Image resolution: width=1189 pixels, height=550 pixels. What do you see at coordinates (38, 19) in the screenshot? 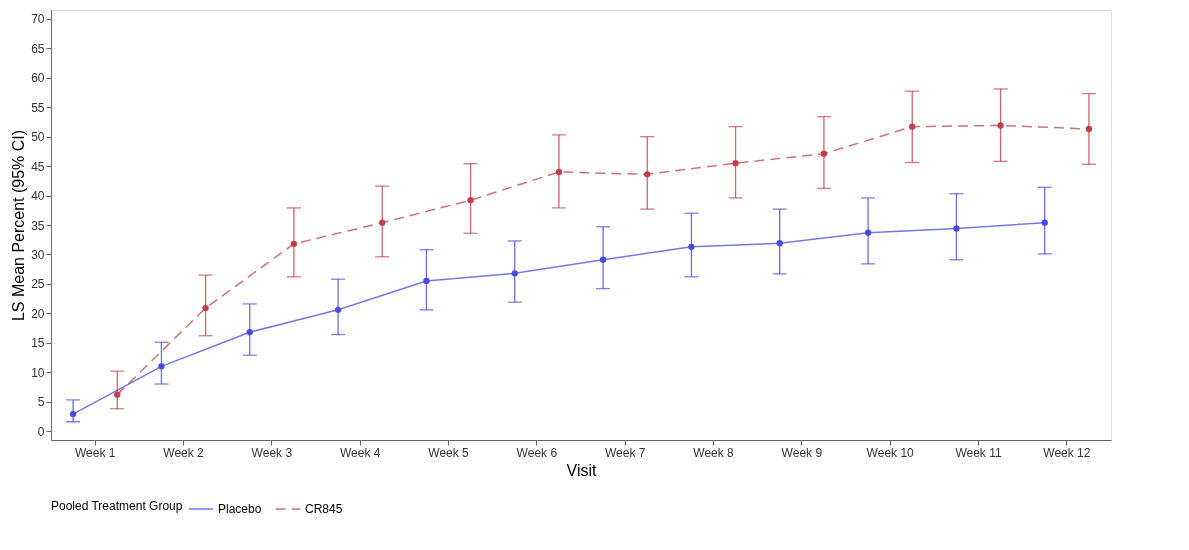
I see `y-tick-label: 70` at bounding box center [38, 19].